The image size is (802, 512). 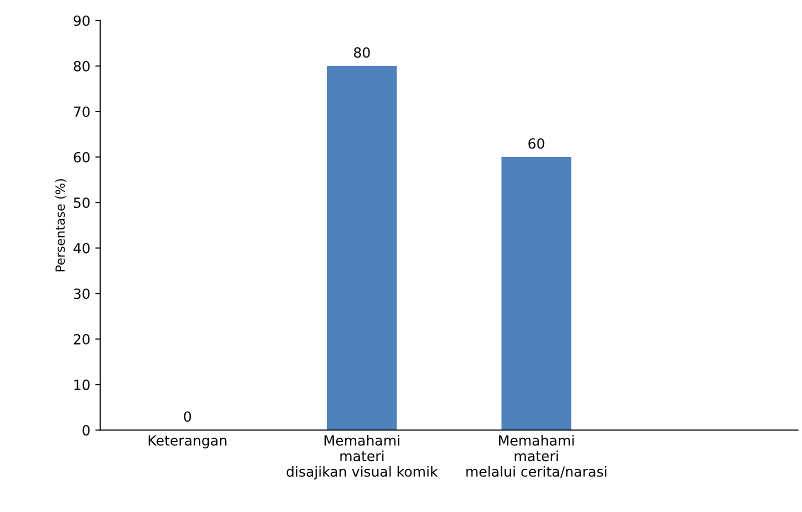 What do you see at coordinates (536, 143) in the screenshot?
I see `data-label: 60` at bounding box center [536, 143].